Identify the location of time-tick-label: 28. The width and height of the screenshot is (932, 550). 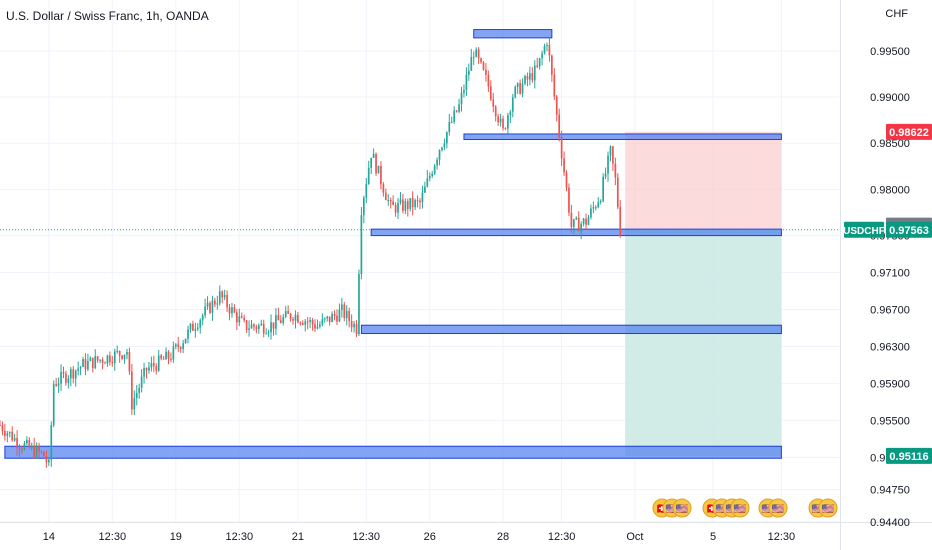
(503, 537).